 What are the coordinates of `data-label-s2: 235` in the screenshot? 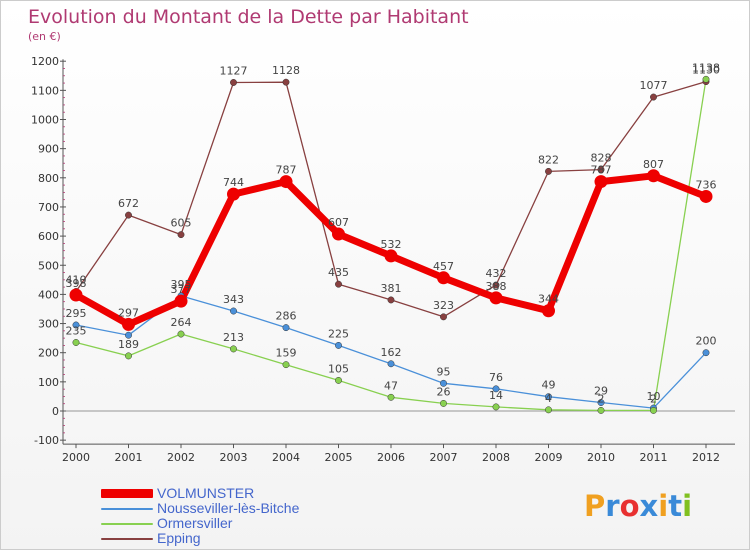 It's located at (76, 330).